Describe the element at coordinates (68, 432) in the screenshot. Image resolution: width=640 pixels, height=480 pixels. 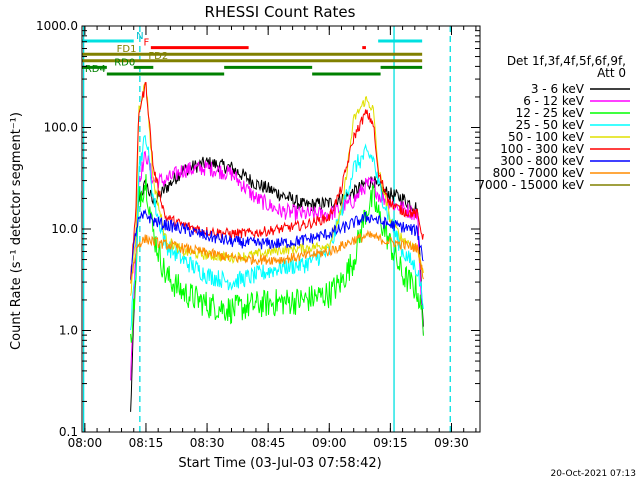
I see `y-tick-label: 0.1` at that location.